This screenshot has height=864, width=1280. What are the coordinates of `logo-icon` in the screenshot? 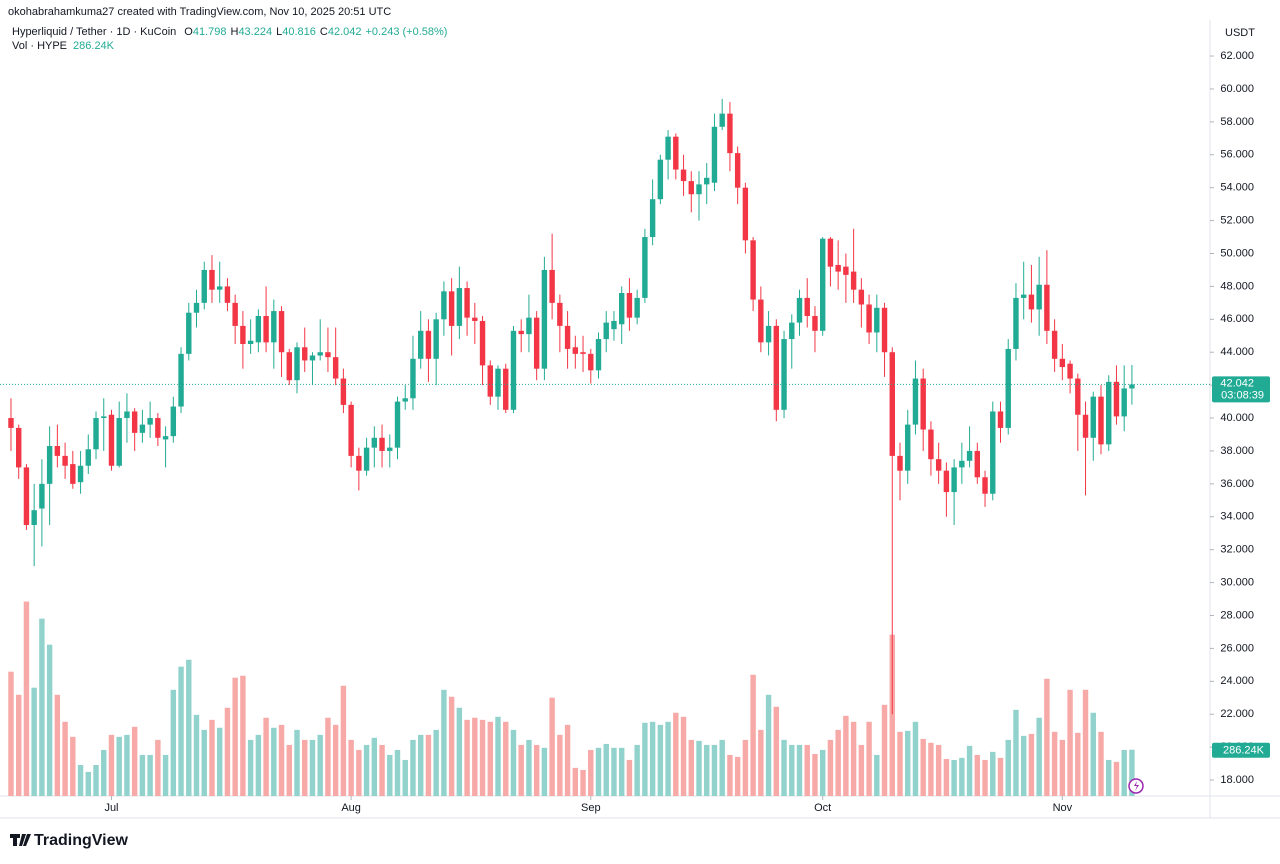 It's located at (20, 840).